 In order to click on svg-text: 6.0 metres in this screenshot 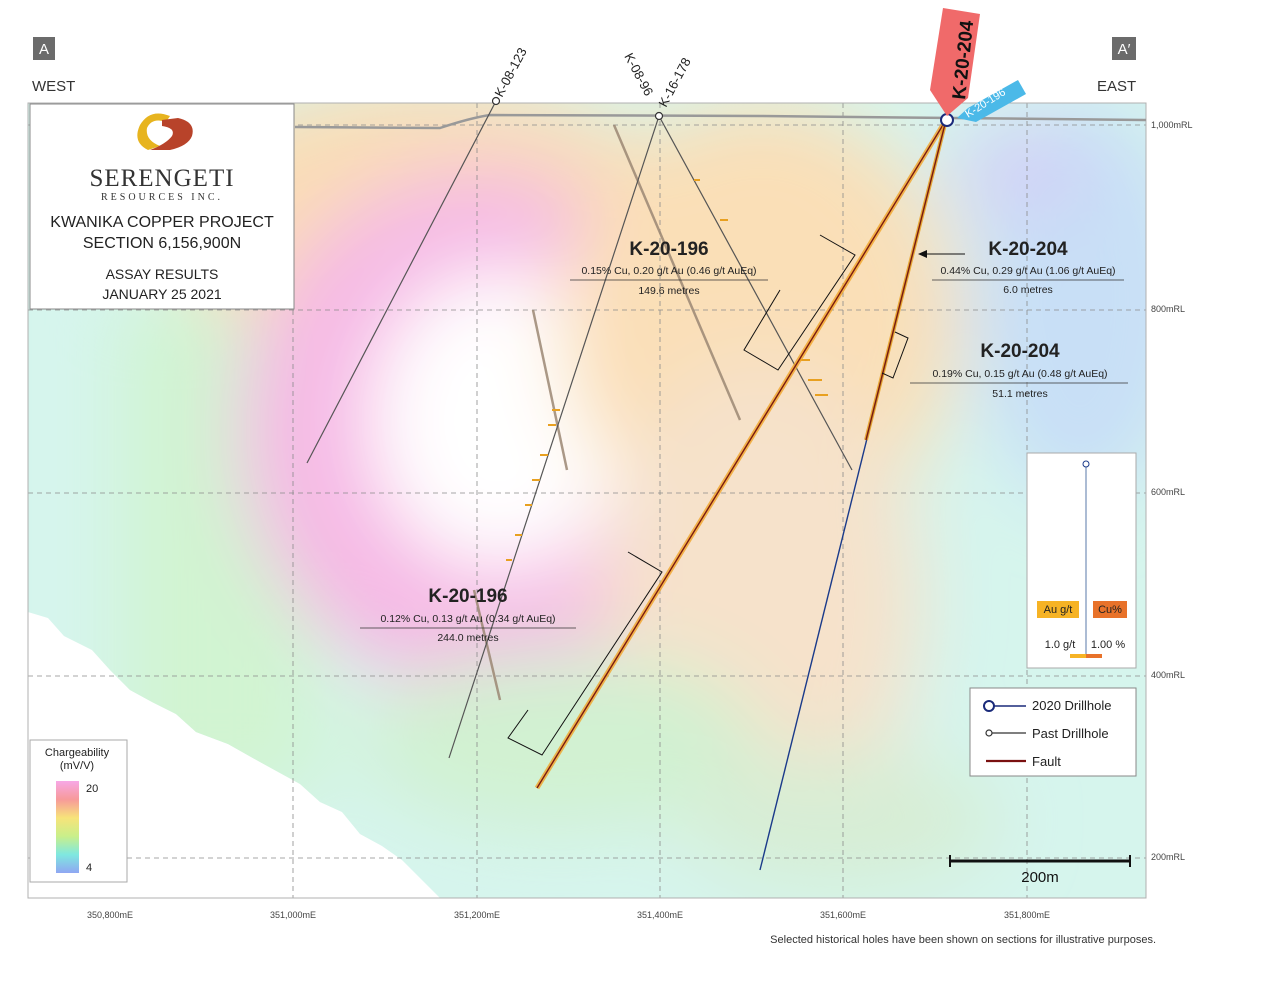, I will do `click(1028, 290)`.